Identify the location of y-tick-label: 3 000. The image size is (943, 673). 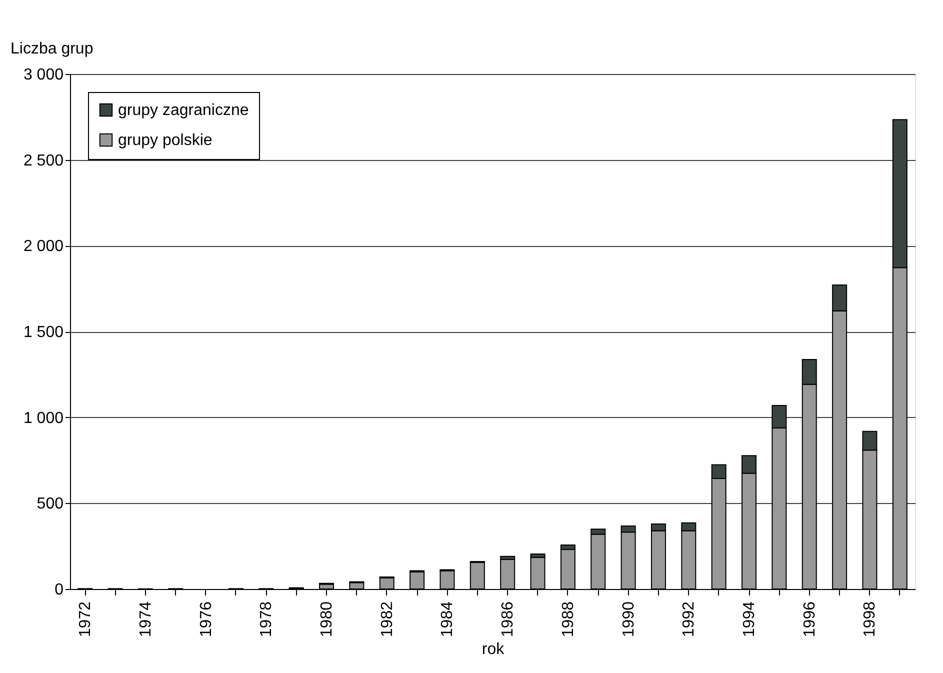
(43, 75).